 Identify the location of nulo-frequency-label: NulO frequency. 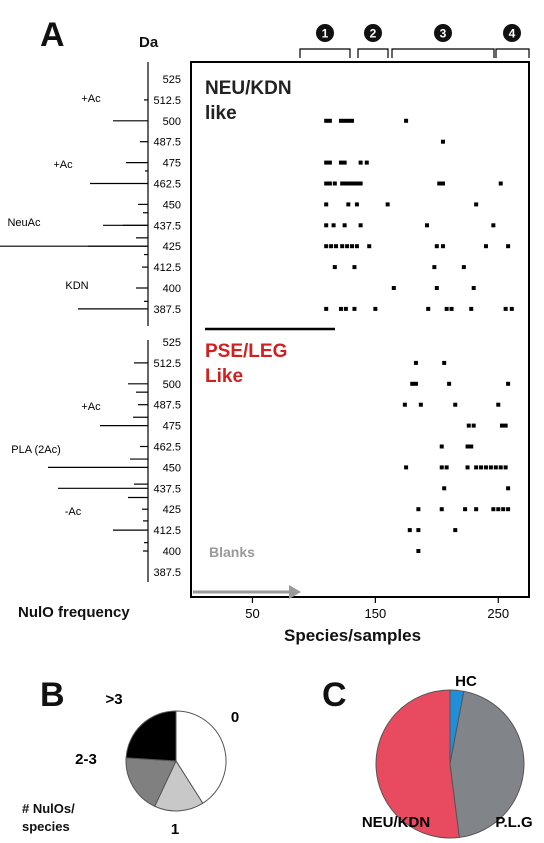
(74, 612).